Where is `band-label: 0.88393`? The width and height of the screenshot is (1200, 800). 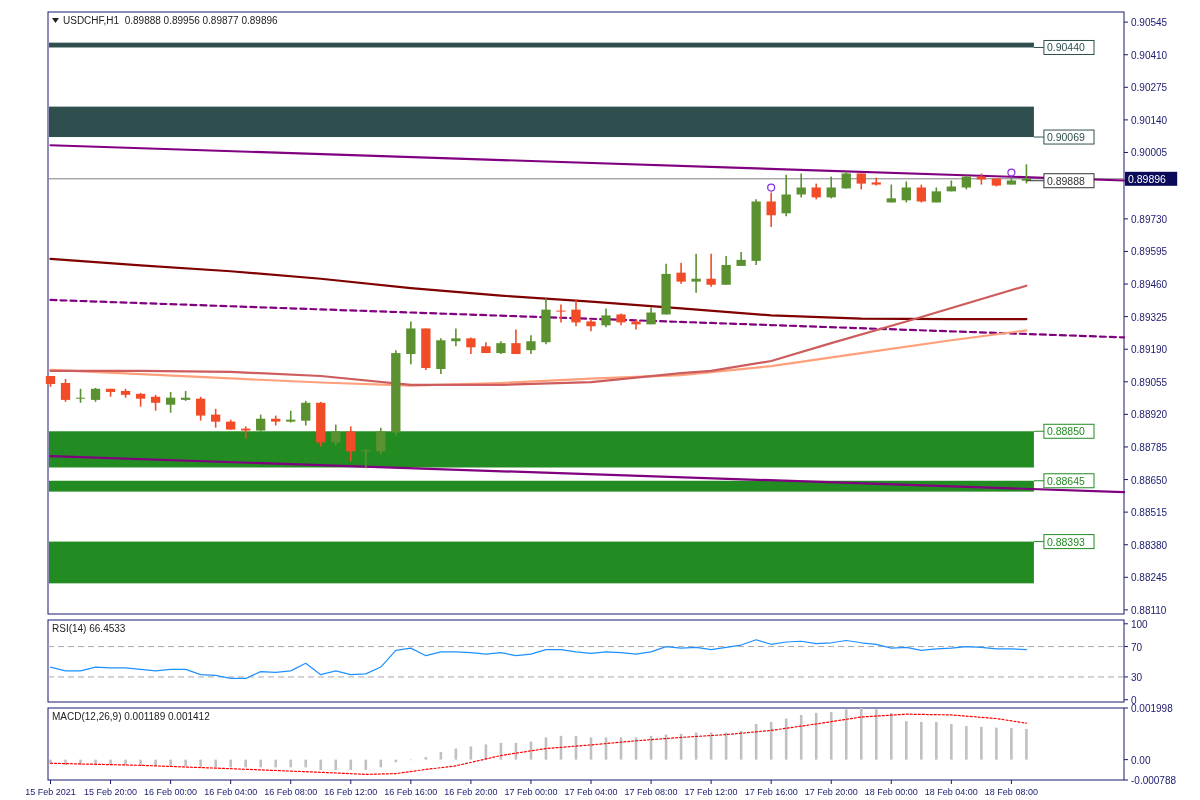 band-label: 0.88393 is located at coordinates (1066, 541).